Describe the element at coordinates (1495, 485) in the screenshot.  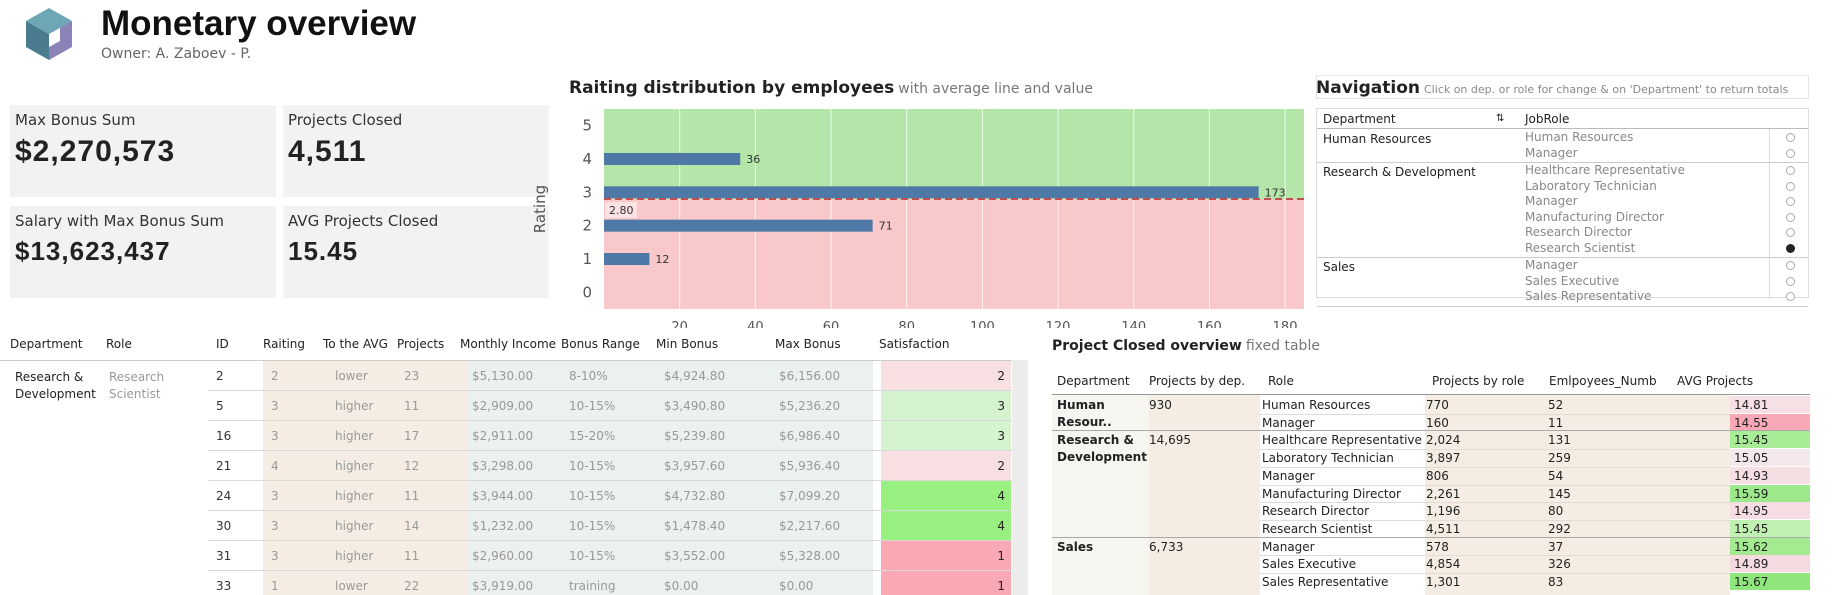
I see `row-divider` at that location.